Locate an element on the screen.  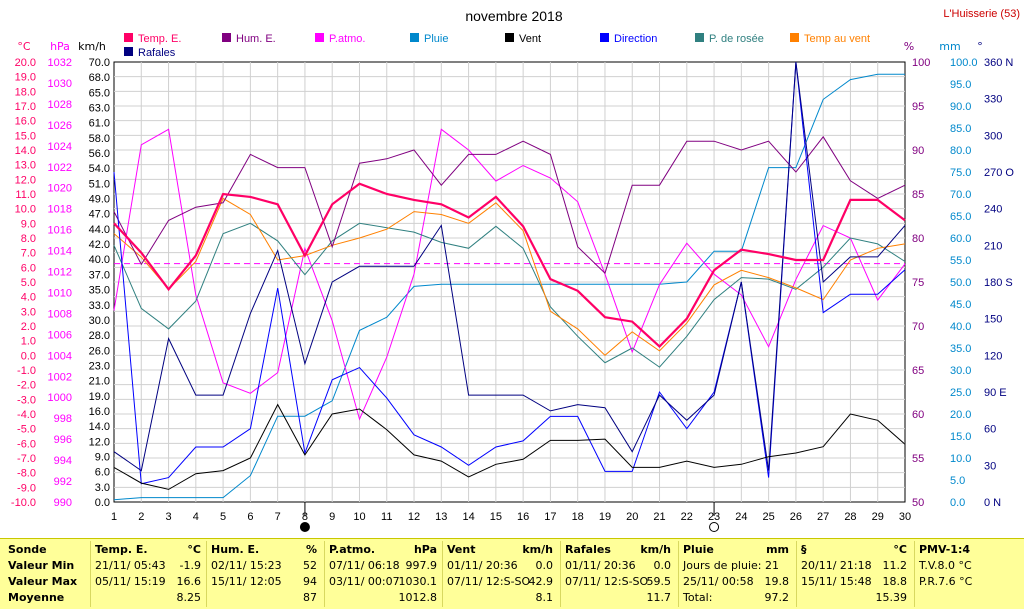
rain-tick-label: 60.0 is located at coordinates (960, 239).